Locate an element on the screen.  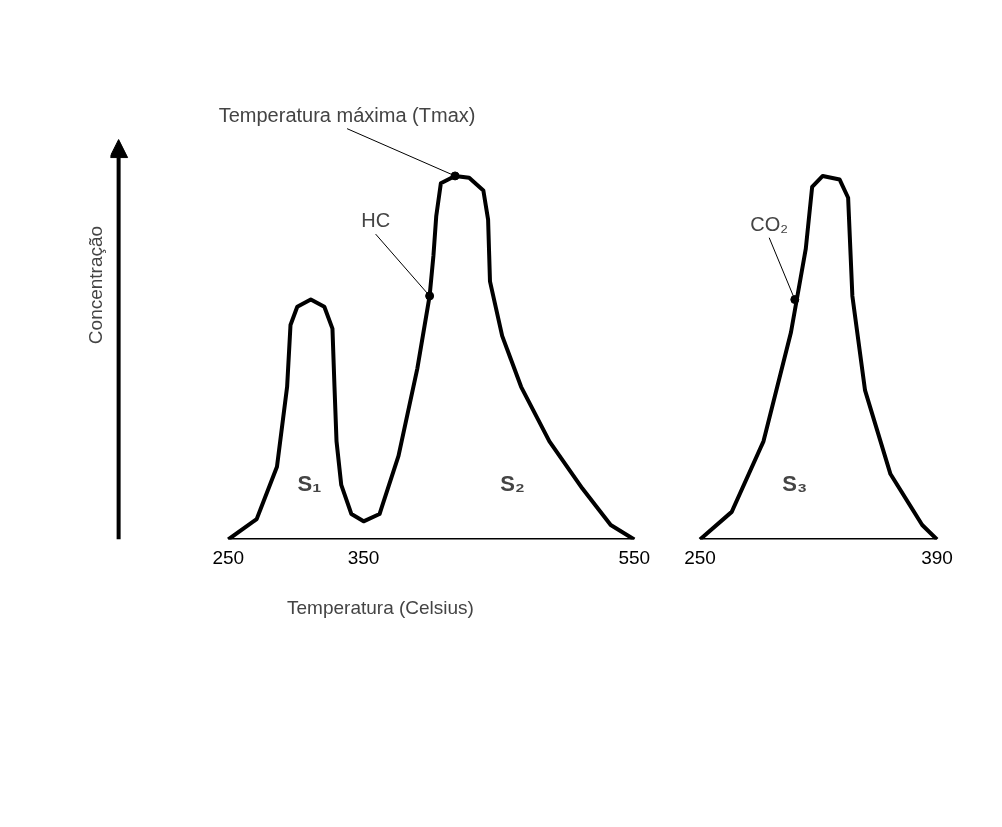
annotation: S₂ is located at coordinates (512, 483).